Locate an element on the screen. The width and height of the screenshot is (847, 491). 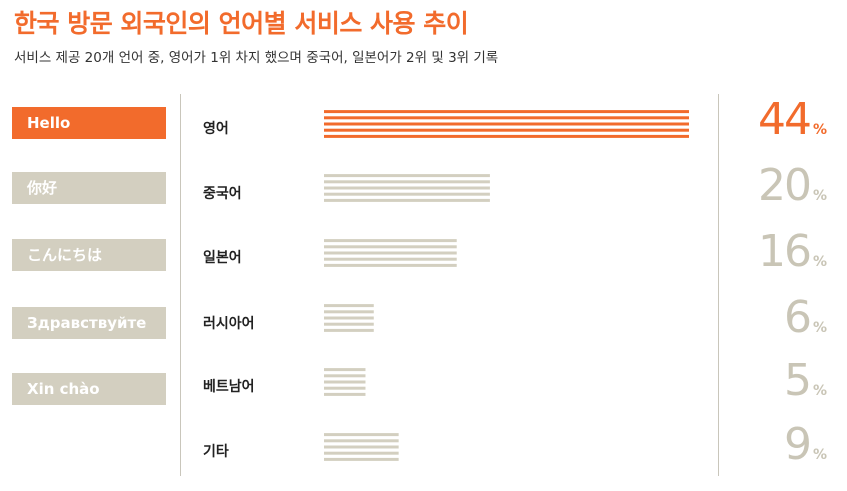
category-label: 러시아어 is located at coordinates (229, 324).